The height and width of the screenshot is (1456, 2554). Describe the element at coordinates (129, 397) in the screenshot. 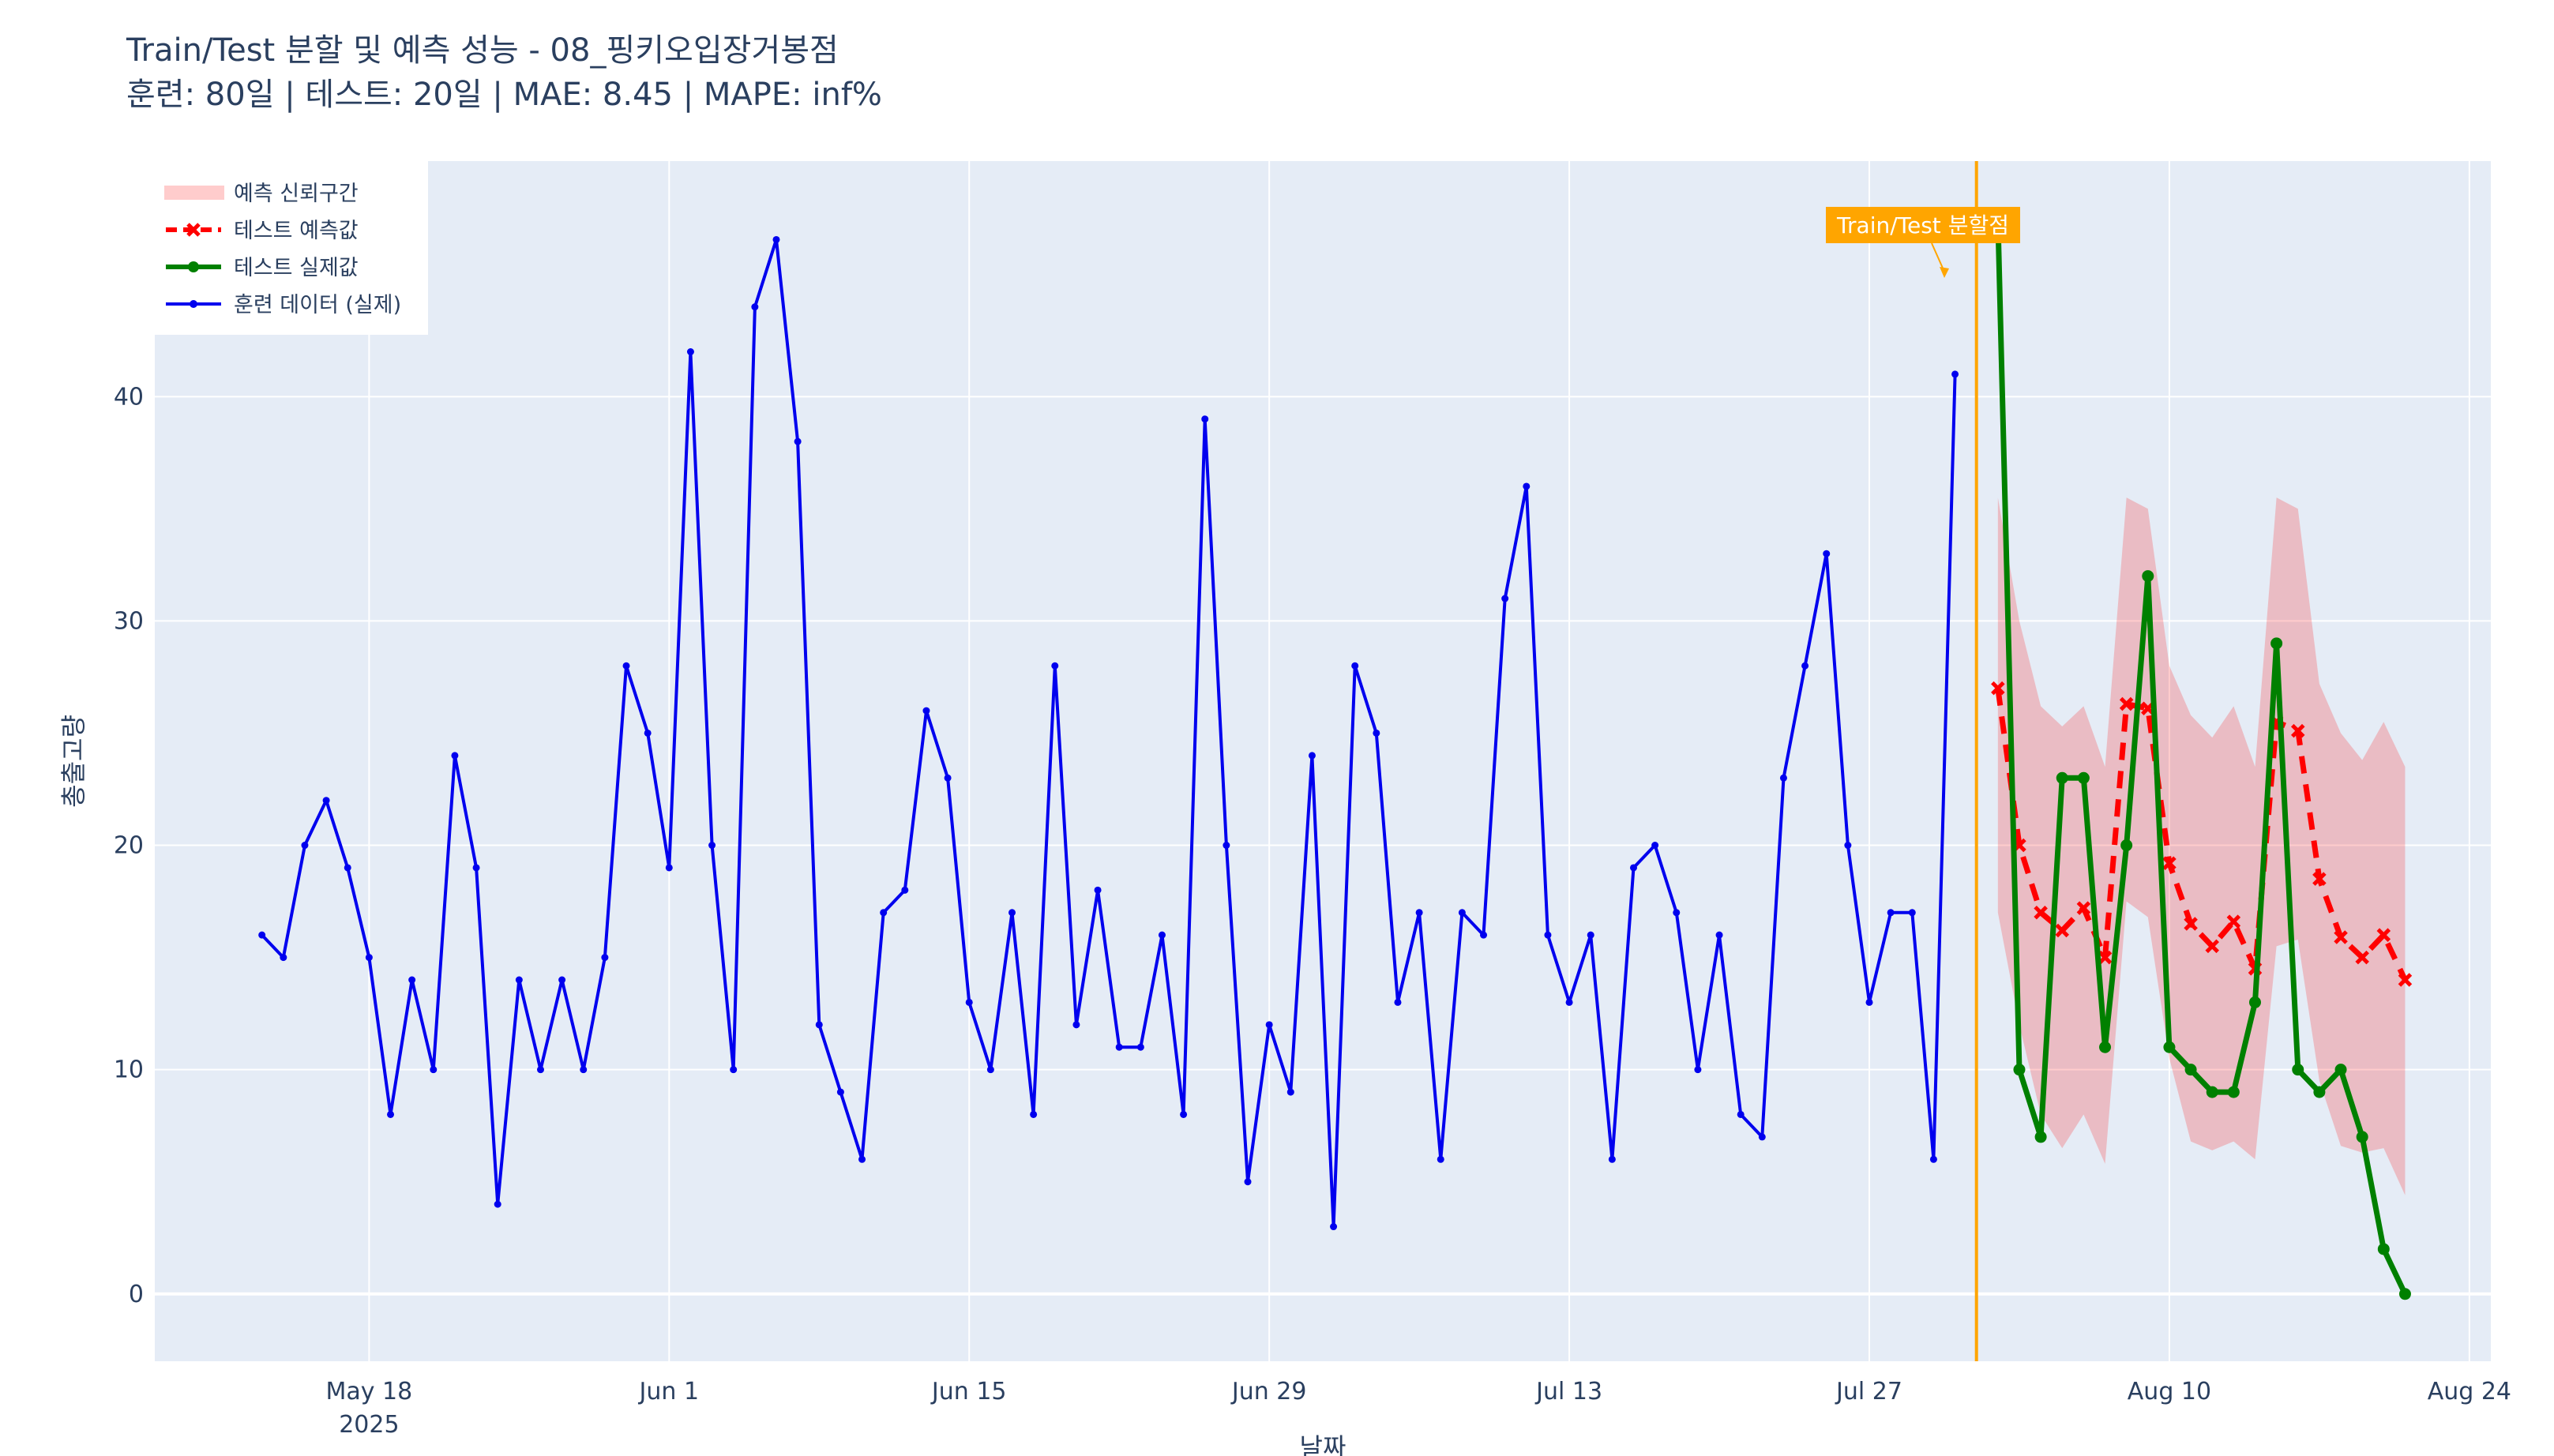

I see `y-tick-label: 40` at that location.